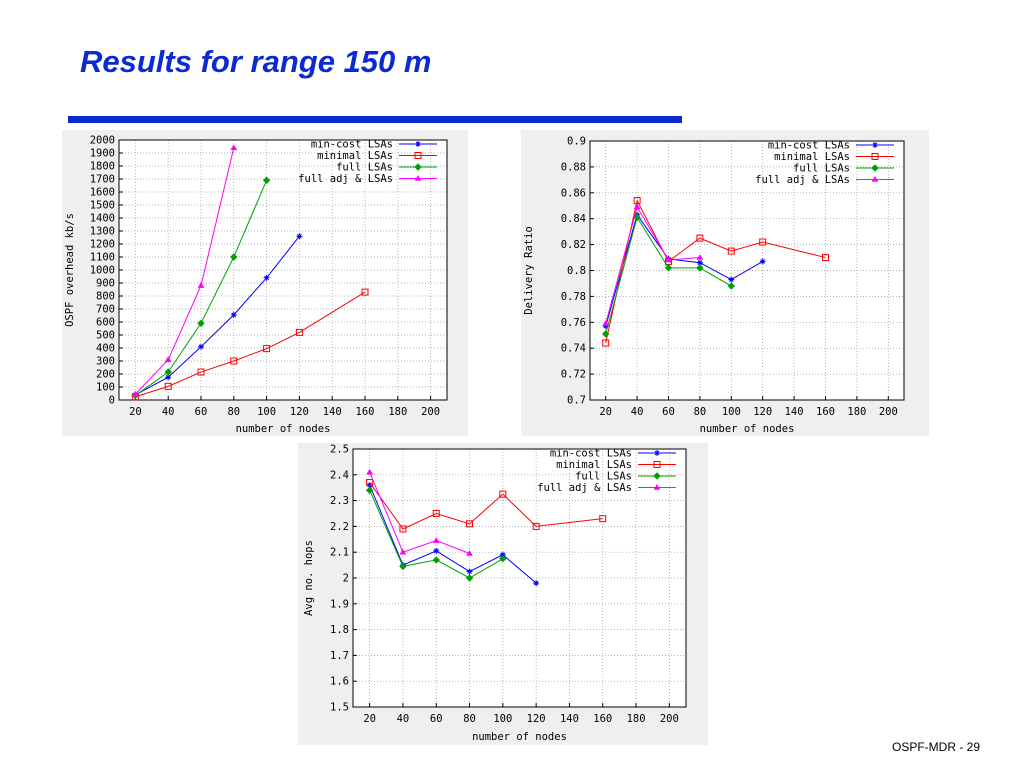 The image size is (1024, 768). Describe the element at coordinates (339, 501) in the screenshot. I see `avg-hops-y-tick-label: 2.3` at that location.